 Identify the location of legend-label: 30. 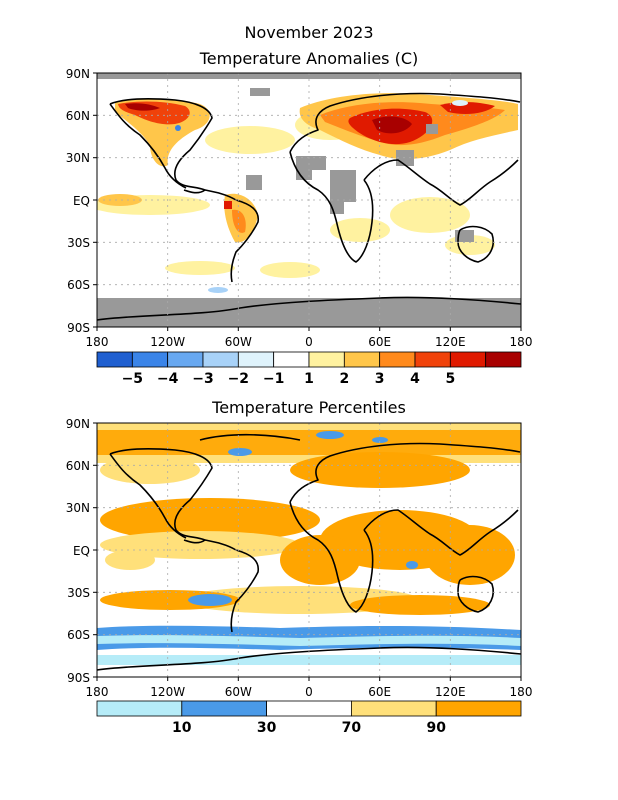
(267, 728).